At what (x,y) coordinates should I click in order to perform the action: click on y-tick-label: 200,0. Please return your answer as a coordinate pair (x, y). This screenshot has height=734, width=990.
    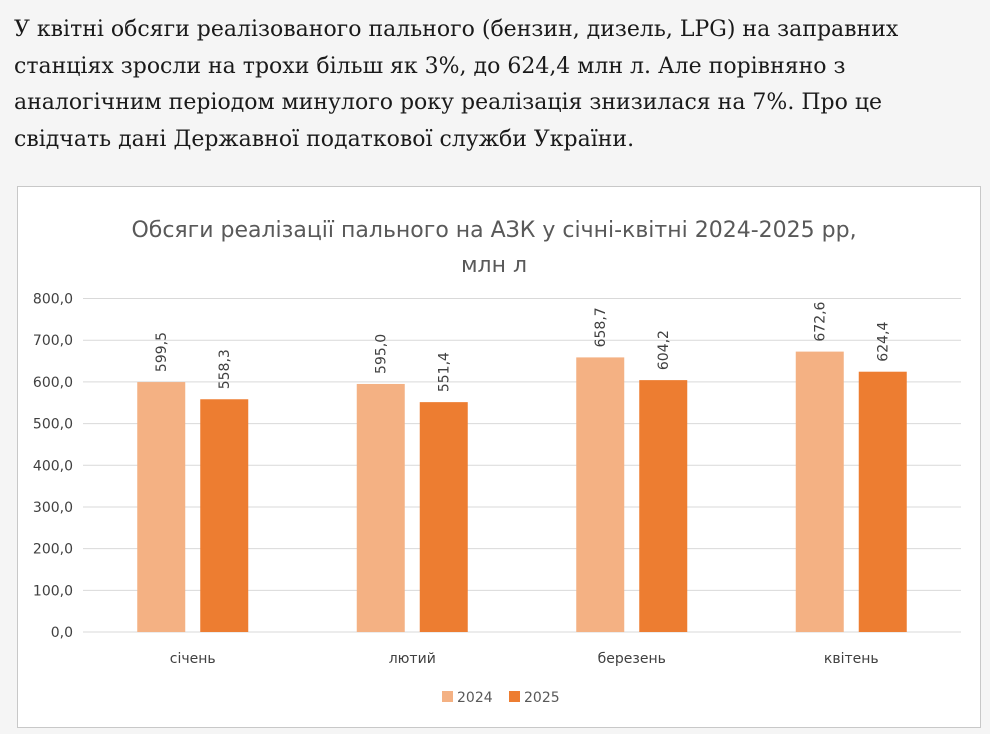
    Looking at the image, I should click on (53, 550).